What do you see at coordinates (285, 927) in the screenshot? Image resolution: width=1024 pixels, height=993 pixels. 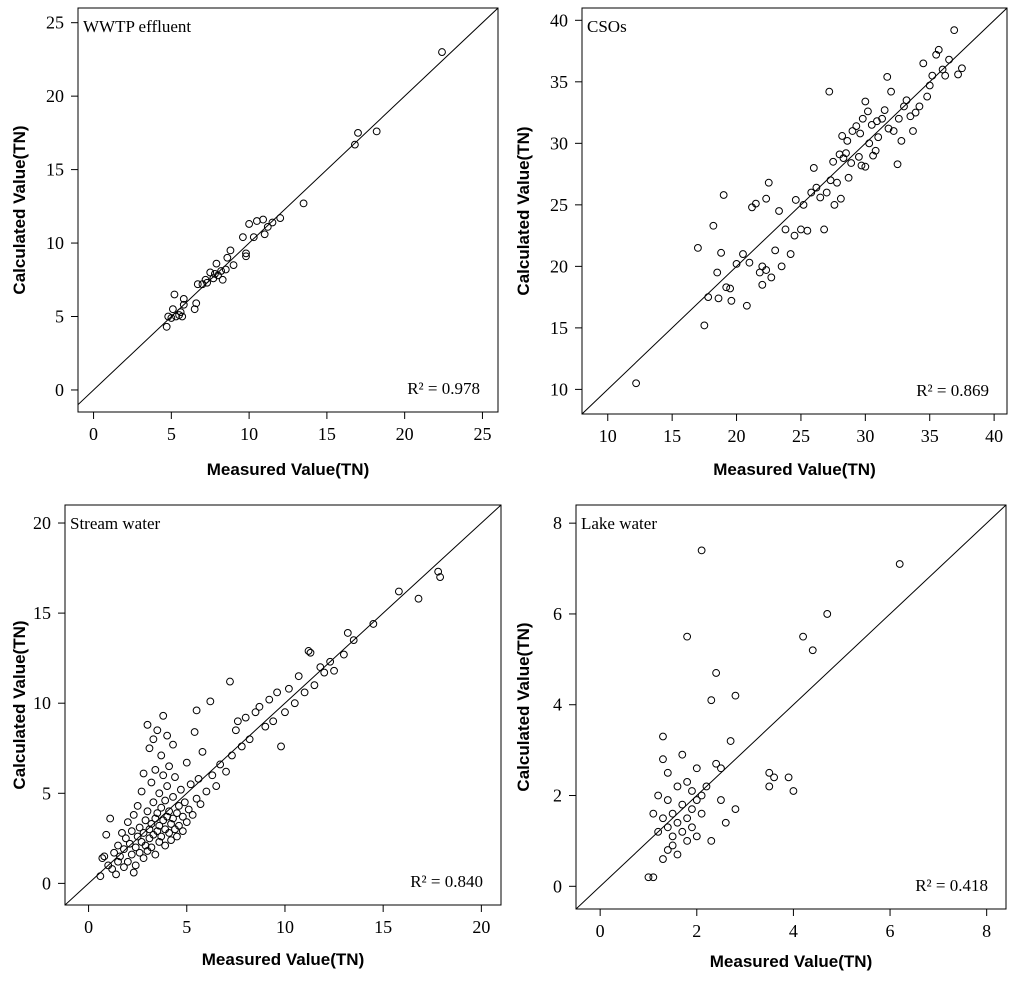 I see `x-tick-label: 10` at bounding box center [285, 927].